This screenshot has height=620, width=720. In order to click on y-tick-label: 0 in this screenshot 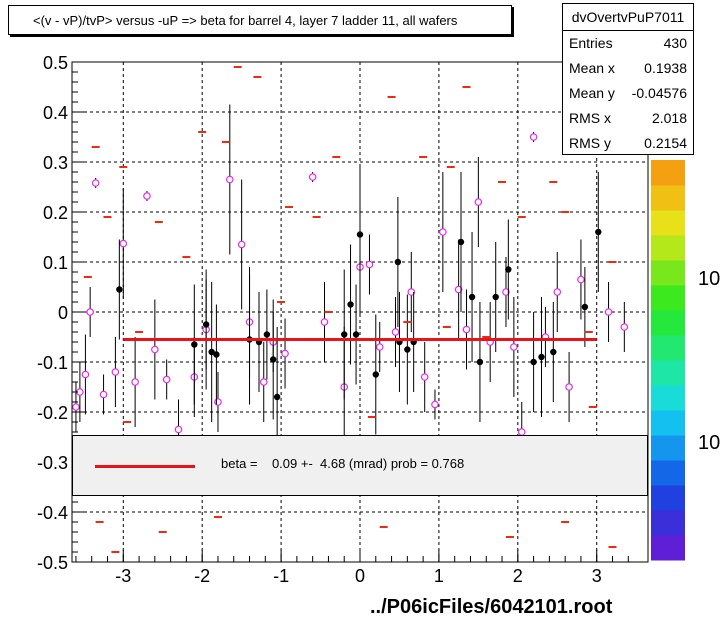, I will do `click(63, 313)`.